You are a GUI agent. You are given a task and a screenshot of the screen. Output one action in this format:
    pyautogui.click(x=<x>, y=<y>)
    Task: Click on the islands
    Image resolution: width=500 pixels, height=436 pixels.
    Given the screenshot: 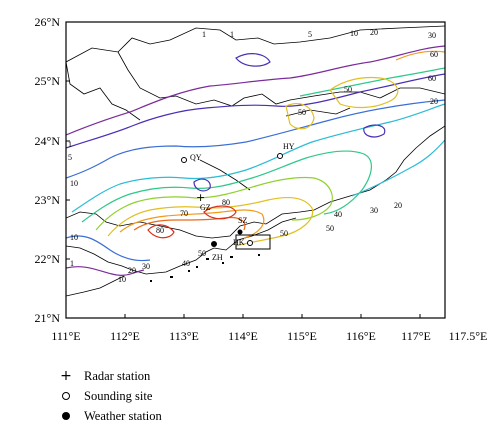 What is the action you would take?
    pyautogui.click(x=205, y=268)
    